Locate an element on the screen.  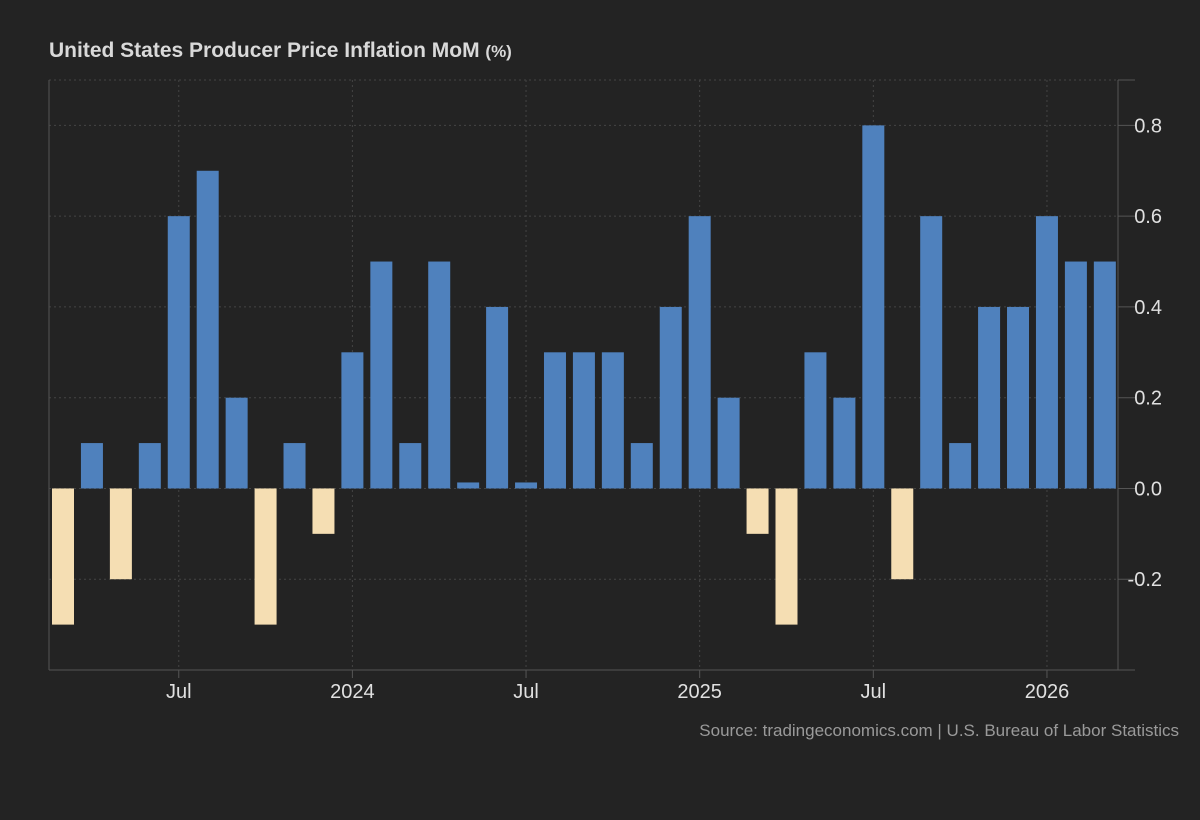
x-tick-label: 2025 is located at coordinates (699, 692).